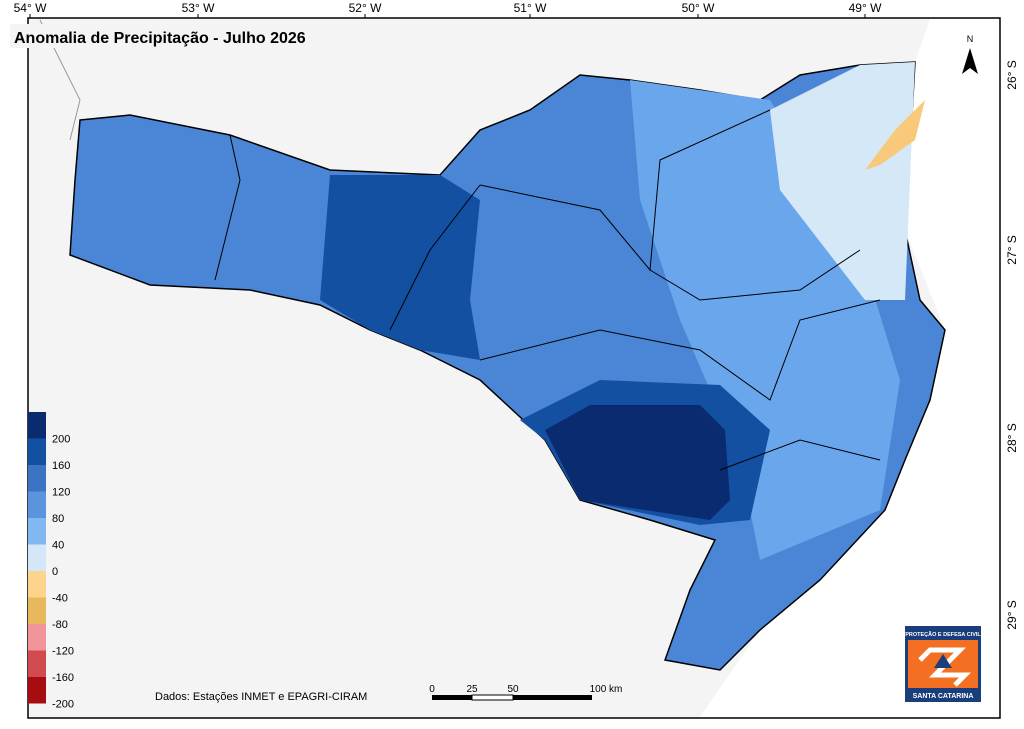 This screenshot has width=1024, height=729. Describe the element at coordinates (55, 572) in the screenshot. I see `legend-label: 0` at that location.